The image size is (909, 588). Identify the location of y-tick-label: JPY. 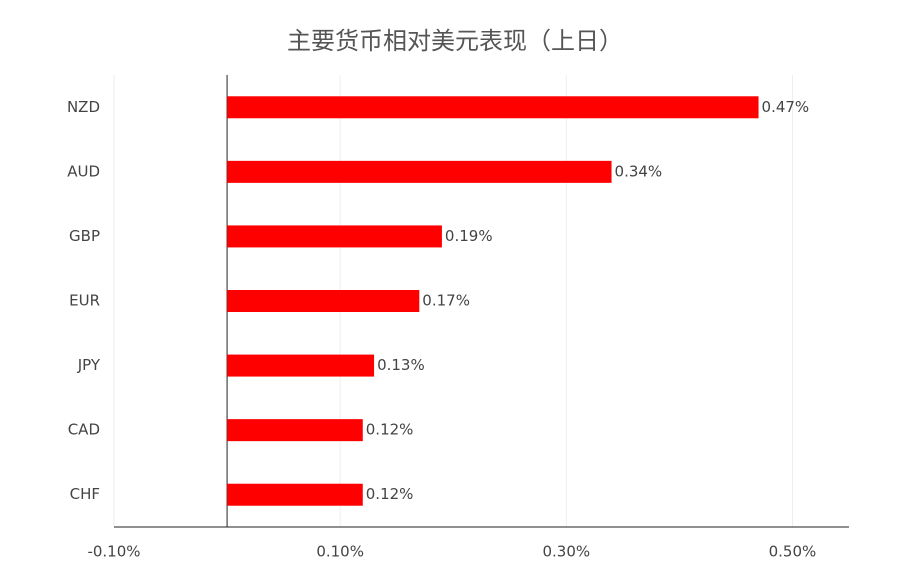
(89, 365).